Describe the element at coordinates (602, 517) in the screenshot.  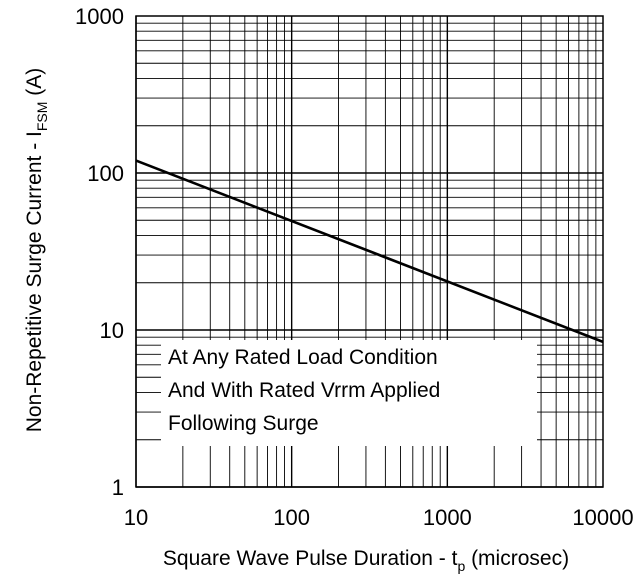
I see `x-tick-label: 10000` at that location.